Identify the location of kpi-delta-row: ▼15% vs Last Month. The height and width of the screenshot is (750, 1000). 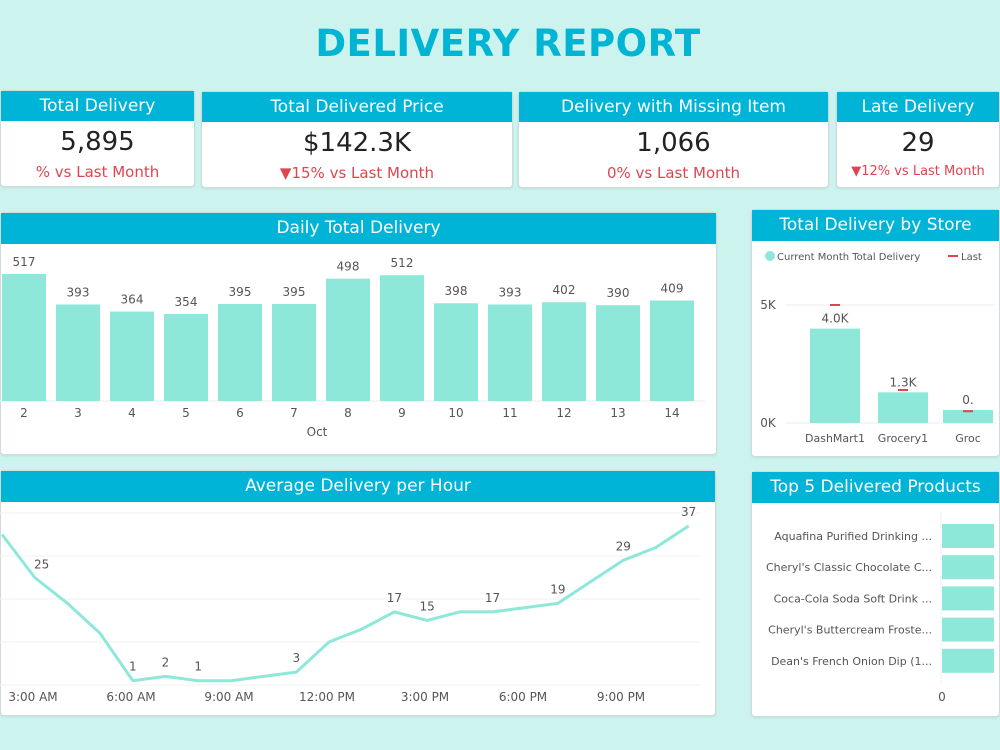
(357, 173).